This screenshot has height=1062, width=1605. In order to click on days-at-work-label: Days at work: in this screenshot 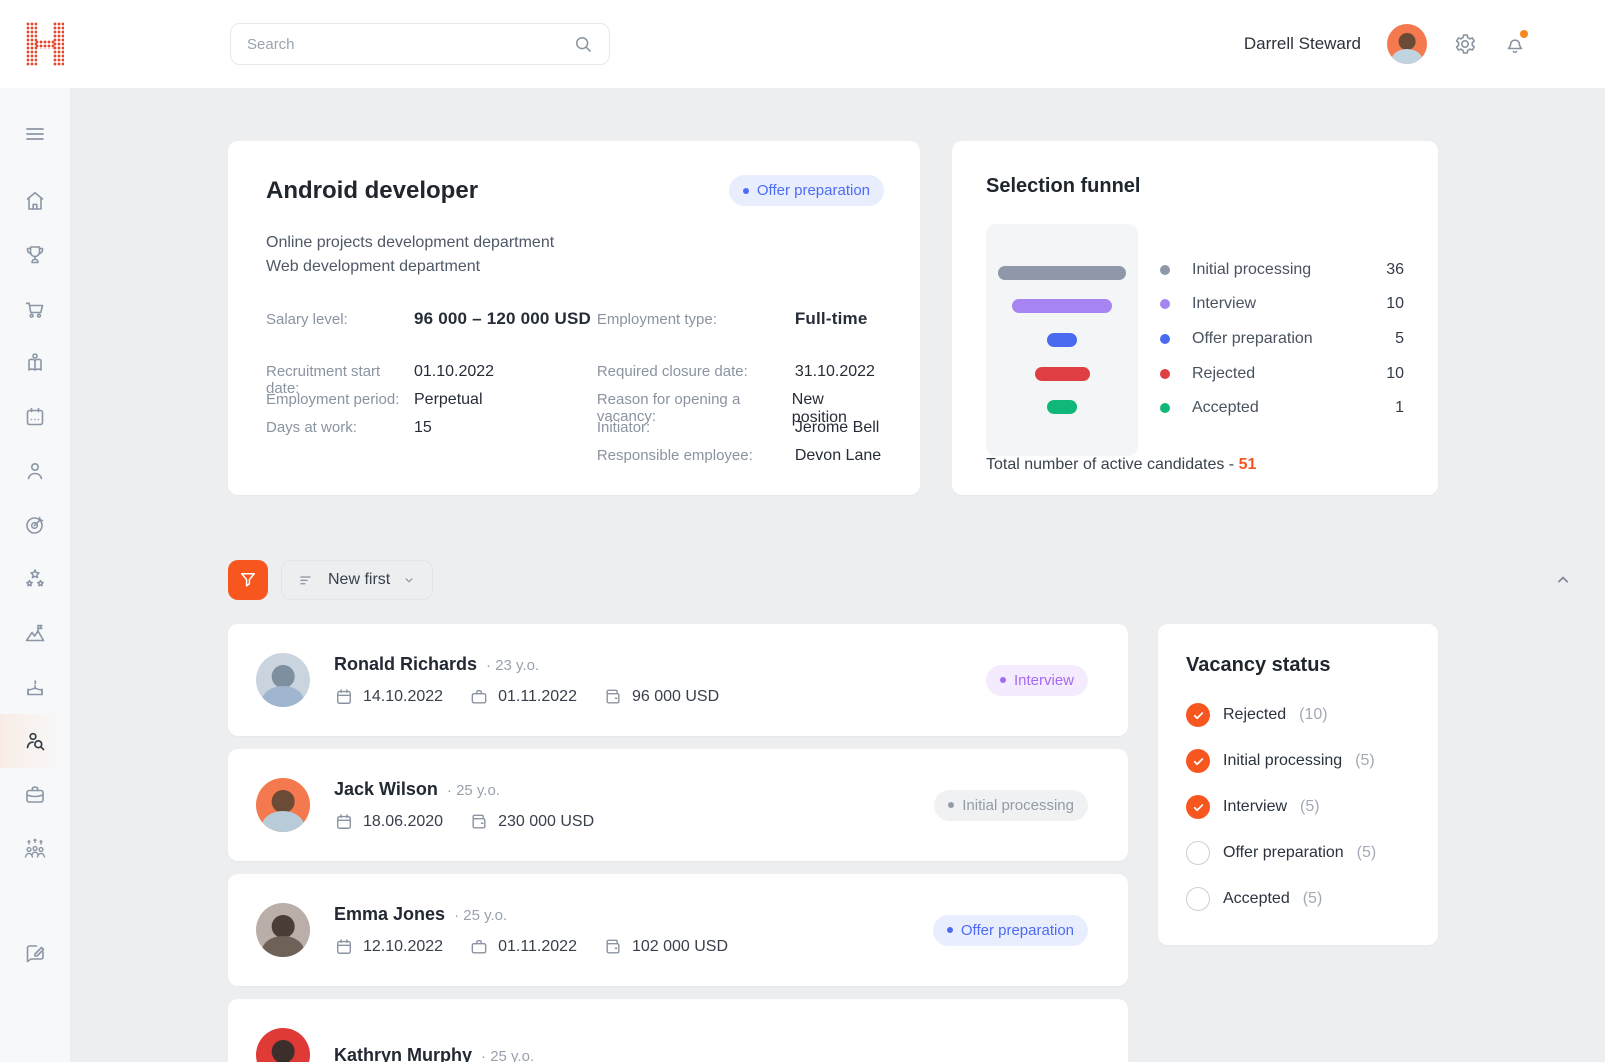, I will do `click(311, 427)`.